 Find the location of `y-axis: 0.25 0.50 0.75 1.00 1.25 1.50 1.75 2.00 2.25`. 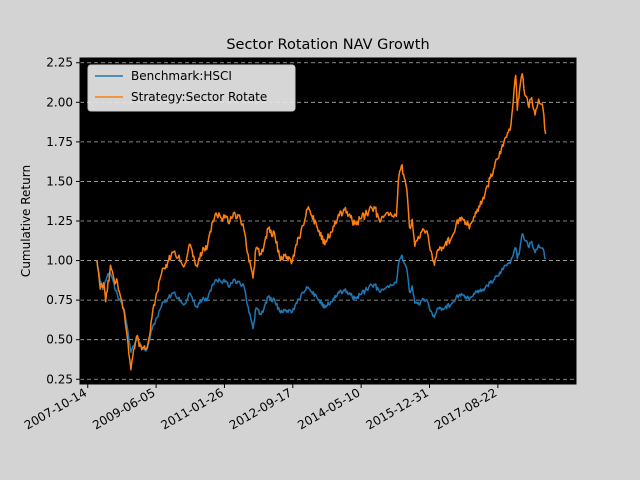

y-axis: 0.25 0.50 0.75 1.00 1.25 1.50 1.75 2.00 2.25 is located at coordinates (63, 221).